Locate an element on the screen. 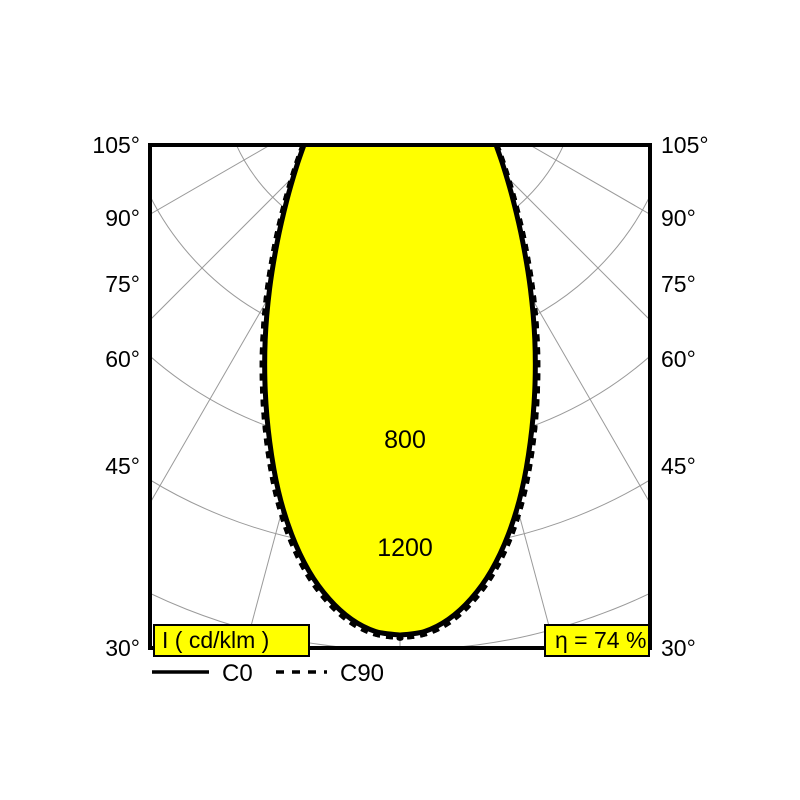  axis-label-left-45: 45° is located at coordinates (122, 466).